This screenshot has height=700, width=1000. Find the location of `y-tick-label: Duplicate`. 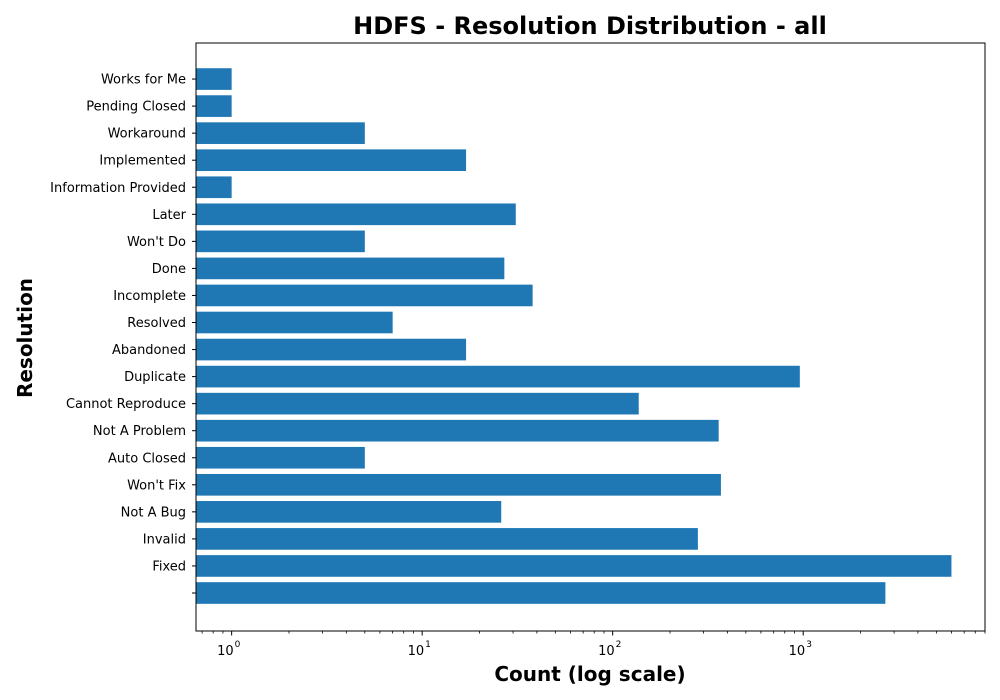

y-tick-label: Duplicate is located at coordinates (155, 377).